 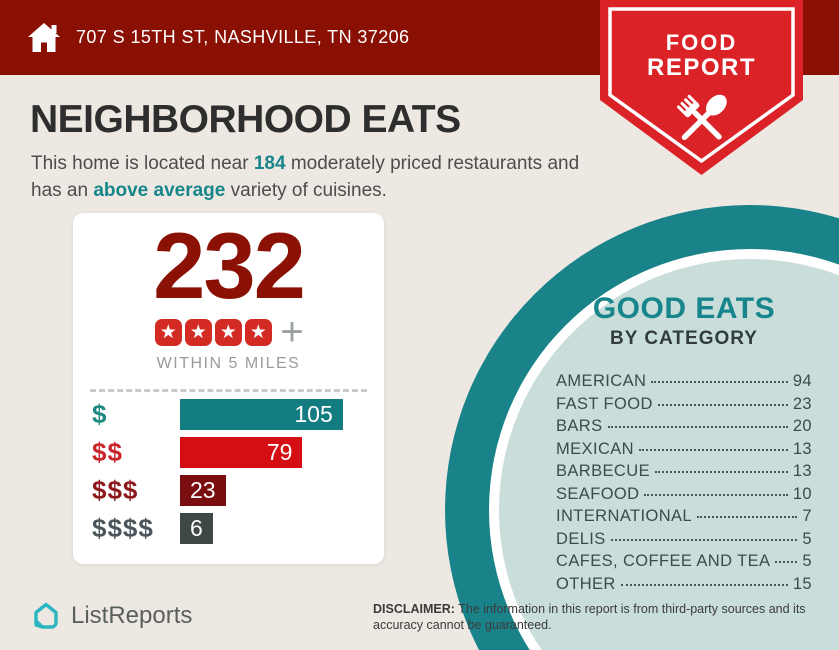 What do you see at coordinates (159, 190) in the screenshot?
I see `above-average-highlight: above average` at bounding box center [159, 190].